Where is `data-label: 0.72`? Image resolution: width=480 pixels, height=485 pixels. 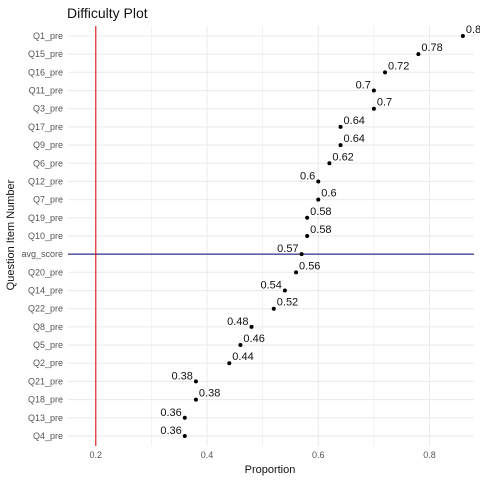 data-label: 0.72 is located at coordinates (398, 66).